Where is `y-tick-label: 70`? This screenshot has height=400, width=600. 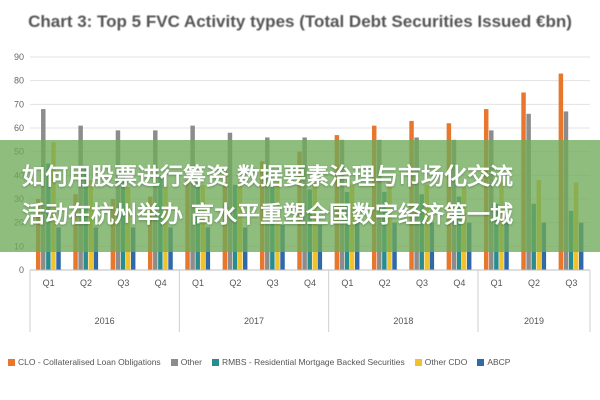
y-tick-label: 70 is located at coordinates (19, 104).